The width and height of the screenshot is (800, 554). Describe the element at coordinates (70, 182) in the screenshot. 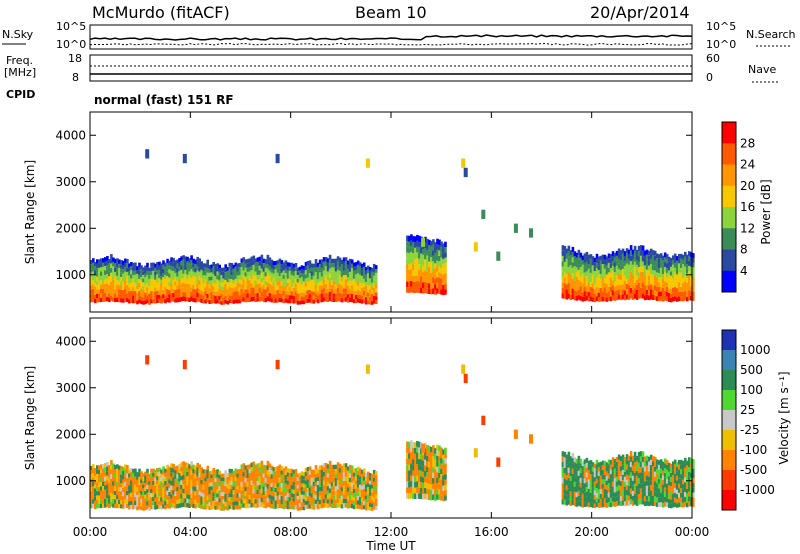

I see `y-tick-label: 3000` at that location.